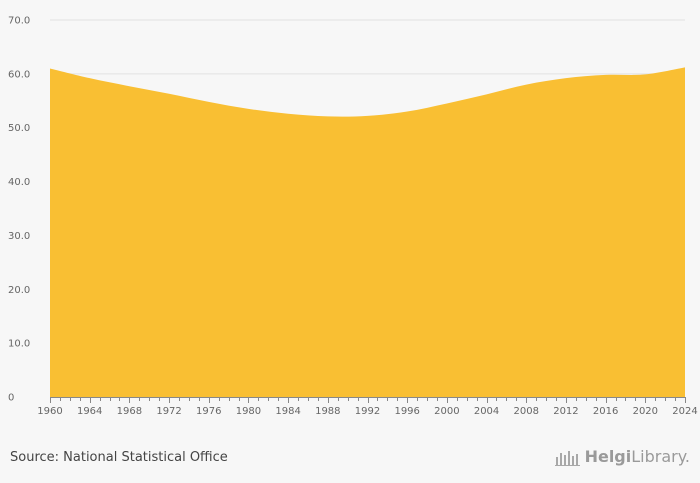 This screenshot has width=700, height=483. What do you see at coordinates (11, 398) in the screenshot?
I see `y-tick-label: 0` at bounding box center [11, 398].